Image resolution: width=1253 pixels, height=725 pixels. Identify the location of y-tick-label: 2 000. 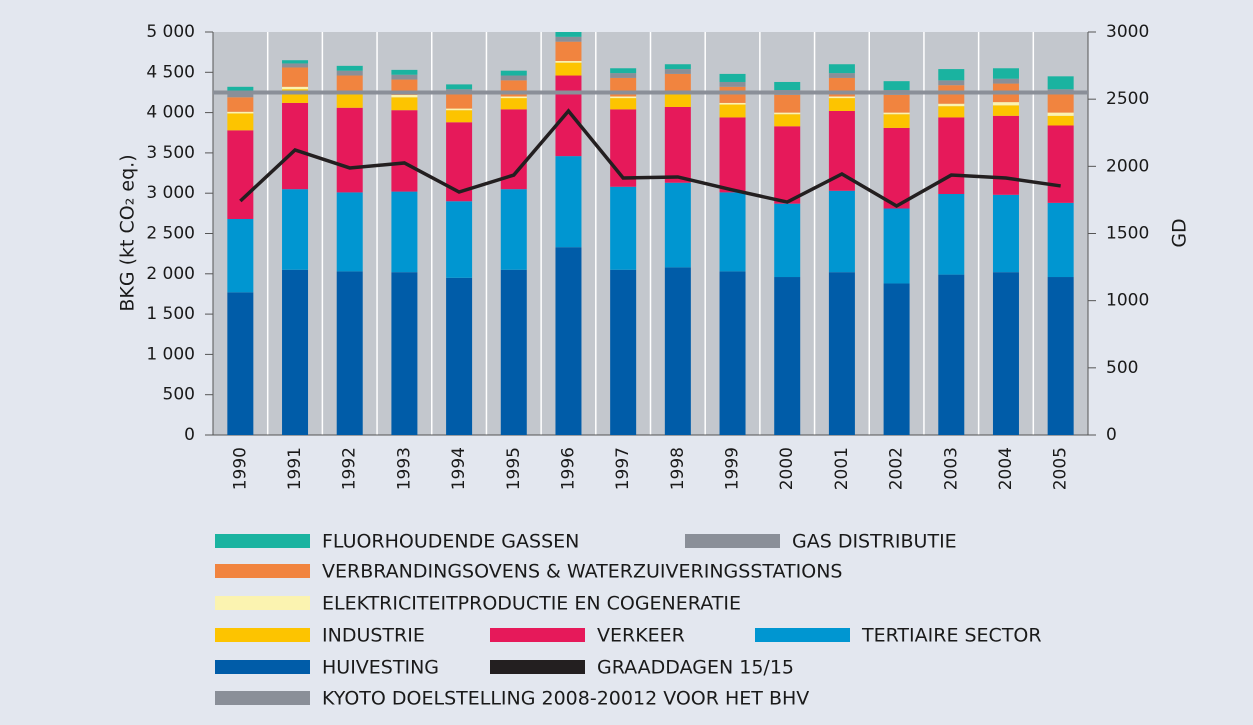
(170, 274).